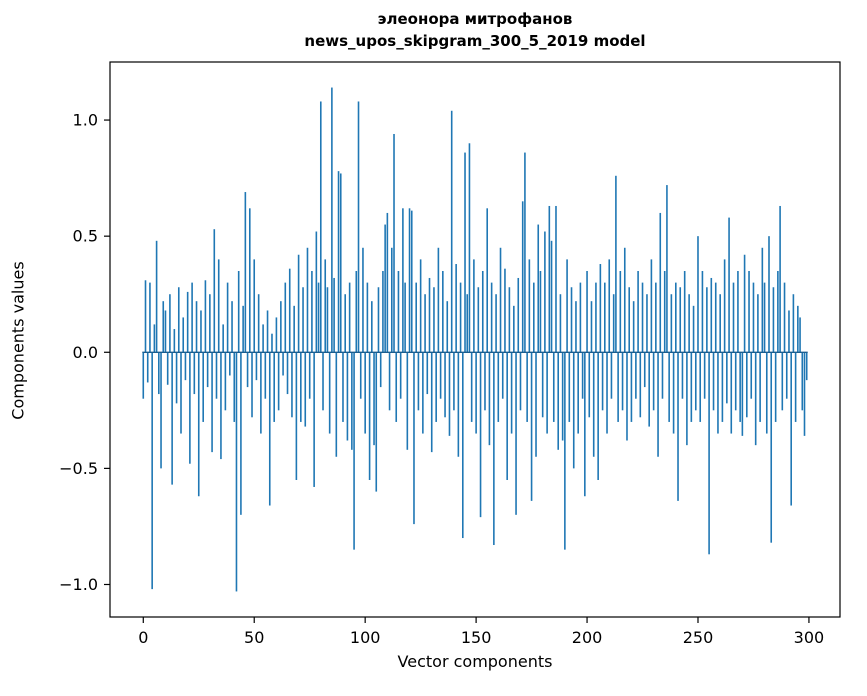  Describe the element at coordinates (587, 637) in the screenshot. I see `x-tick-label: 200` at that location.